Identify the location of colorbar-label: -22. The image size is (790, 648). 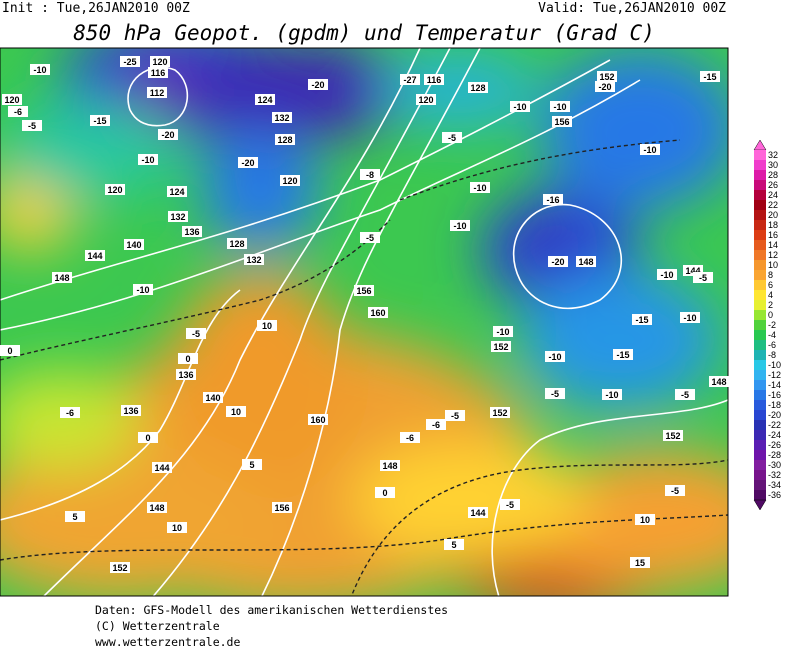
(774, 425).